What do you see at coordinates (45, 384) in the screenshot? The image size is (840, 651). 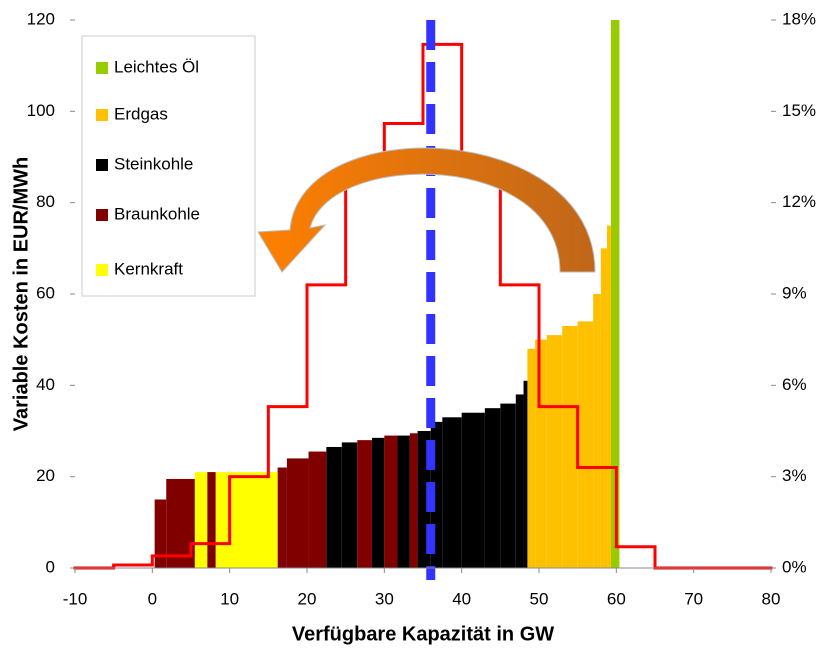 I see `y-tick-label: 40` at bounding box center [45, 384].